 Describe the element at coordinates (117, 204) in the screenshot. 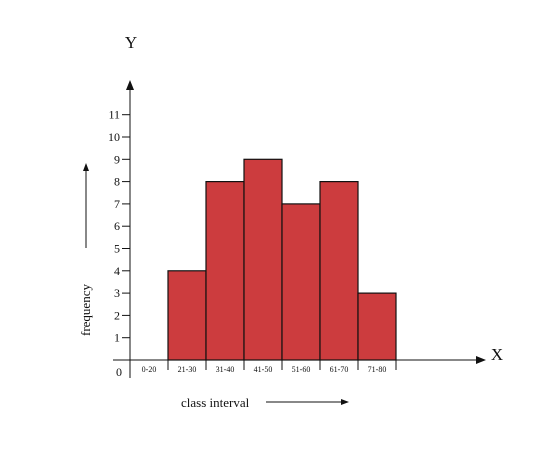

I see `y-tick-label: 7` at that location.